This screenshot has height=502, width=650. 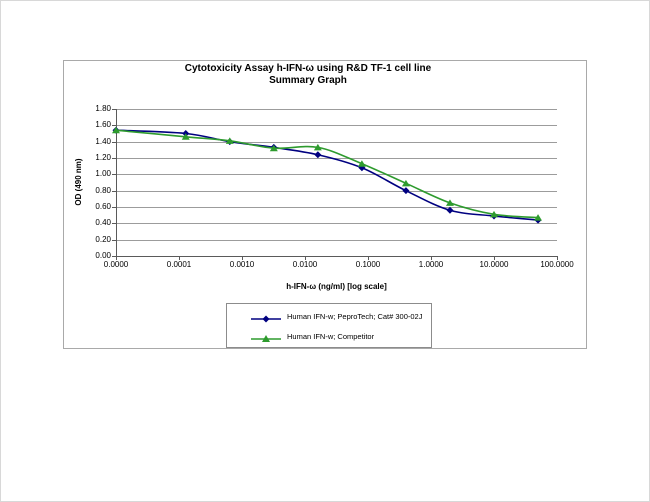 What do you see at coordinates (103, 108) in the screenshot?
I see `y-tick-label: 1.80` at bounding box center [103, 108].